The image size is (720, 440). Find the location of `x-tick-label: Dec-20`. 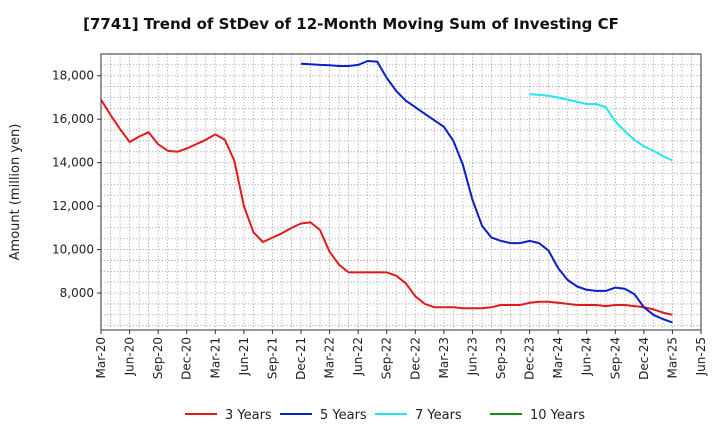

x-tick-label: Dec-20 is located at coordinates (187, 358).